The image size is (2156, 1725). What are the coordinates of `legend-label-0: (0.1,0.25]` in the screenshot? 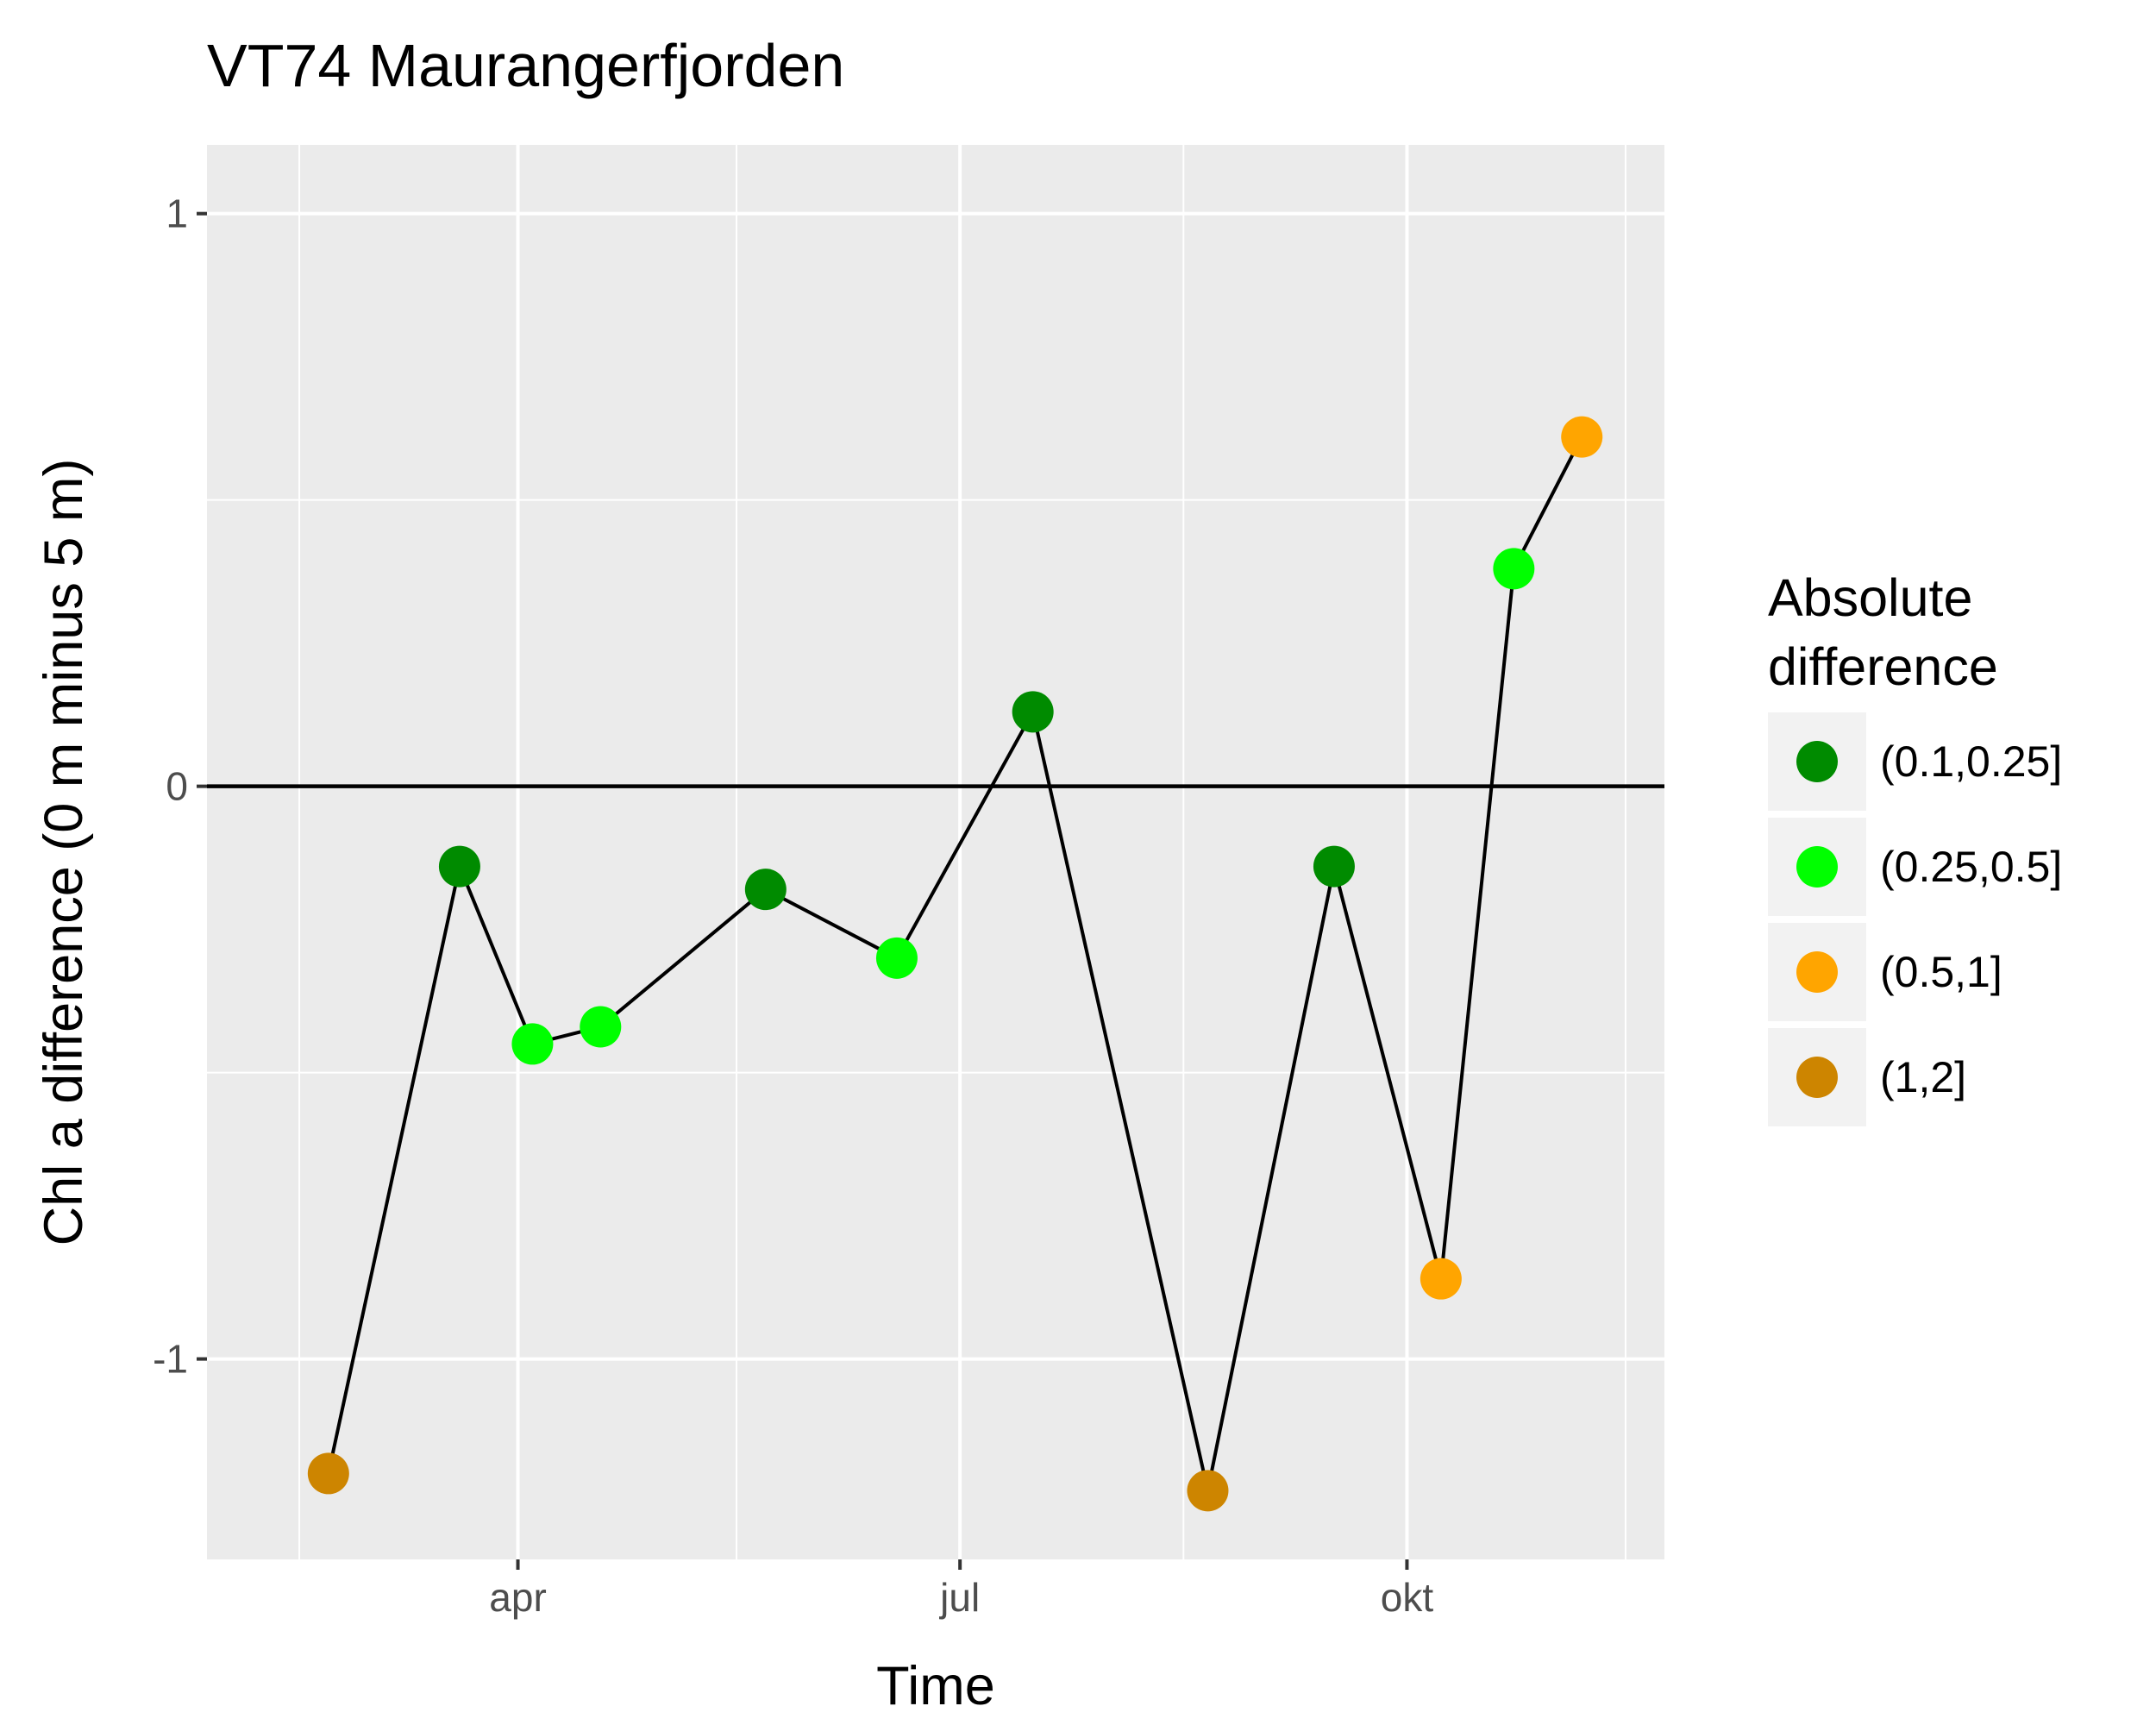 It's located at (1971, 762).